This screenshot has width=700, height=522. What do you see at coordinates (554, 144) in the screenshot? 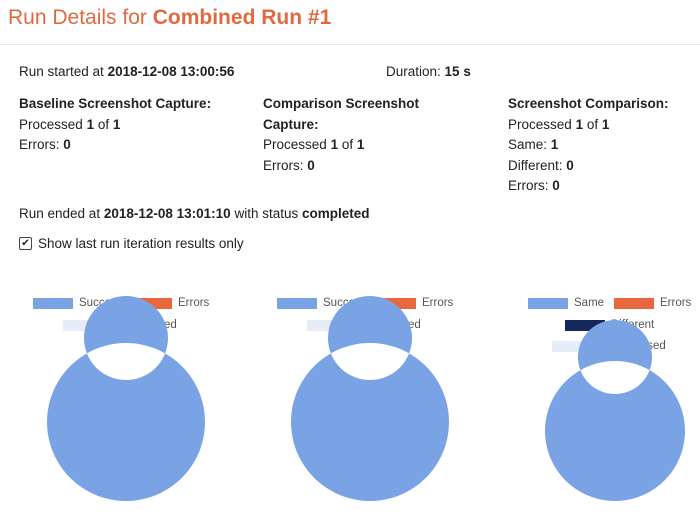
I see `same-value: 1` at bounding box center [554, 144].